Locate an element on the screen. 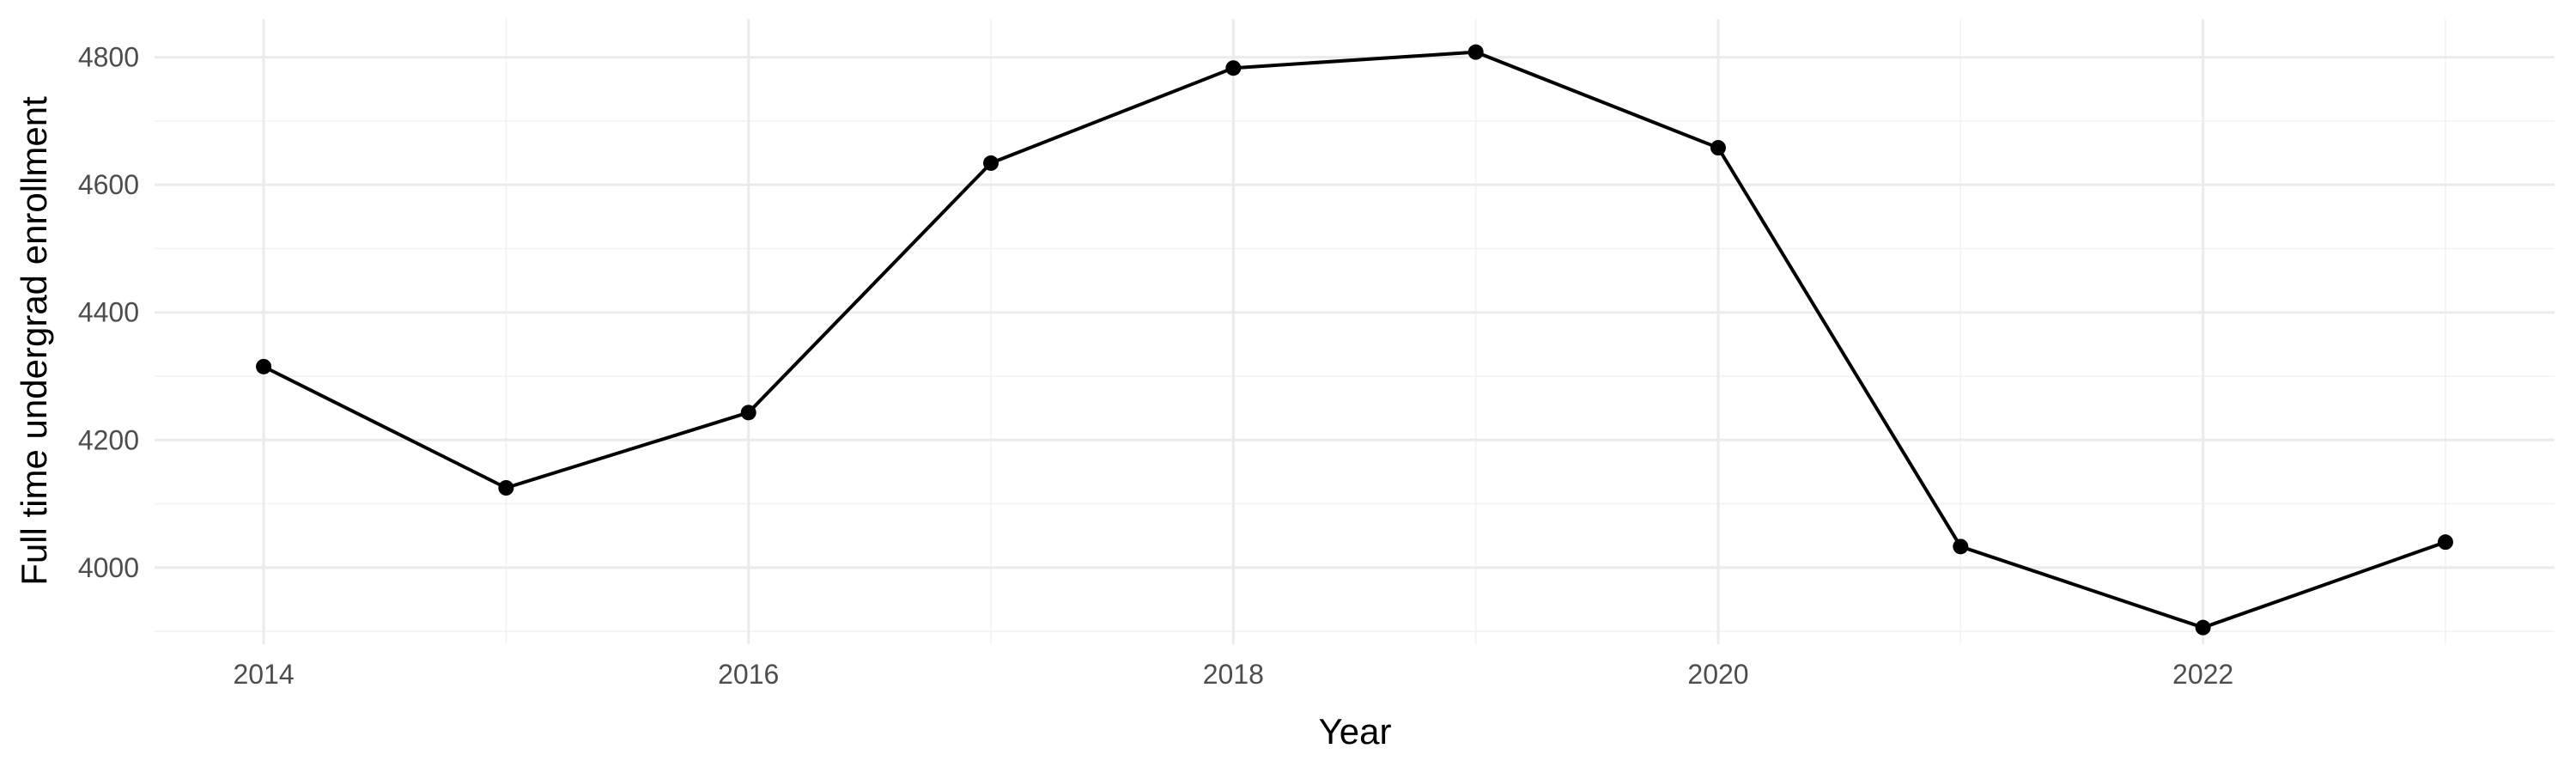 The height and width of the screenshot is (773, 2576). y-tick-label: 4400 is located at coordinates (109, 312).